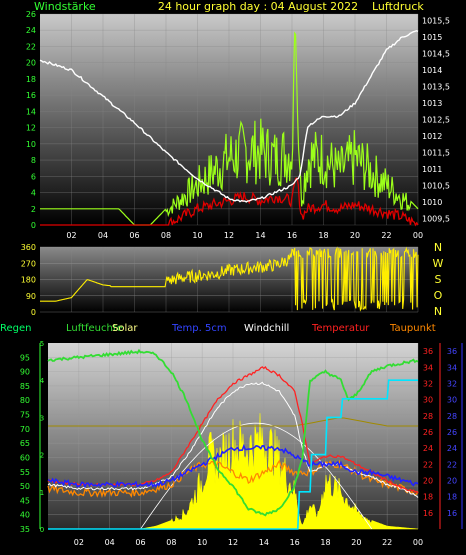 The height and width of the screenshot is (555, 466). Describe the element at coordinates (16, 328) in the screenshot. I see `legend-item: Regen` at that location.